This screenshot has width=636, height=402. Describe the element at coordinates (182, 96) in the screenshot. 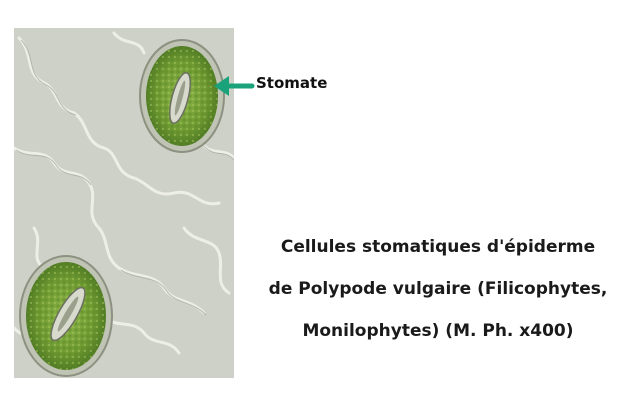

I see `stomate-upper` at that location.